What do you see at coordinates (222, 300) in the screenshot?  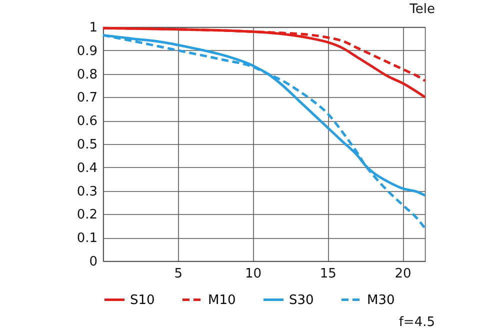 I see `legend-label: M10` at bounding box center [222, 300].